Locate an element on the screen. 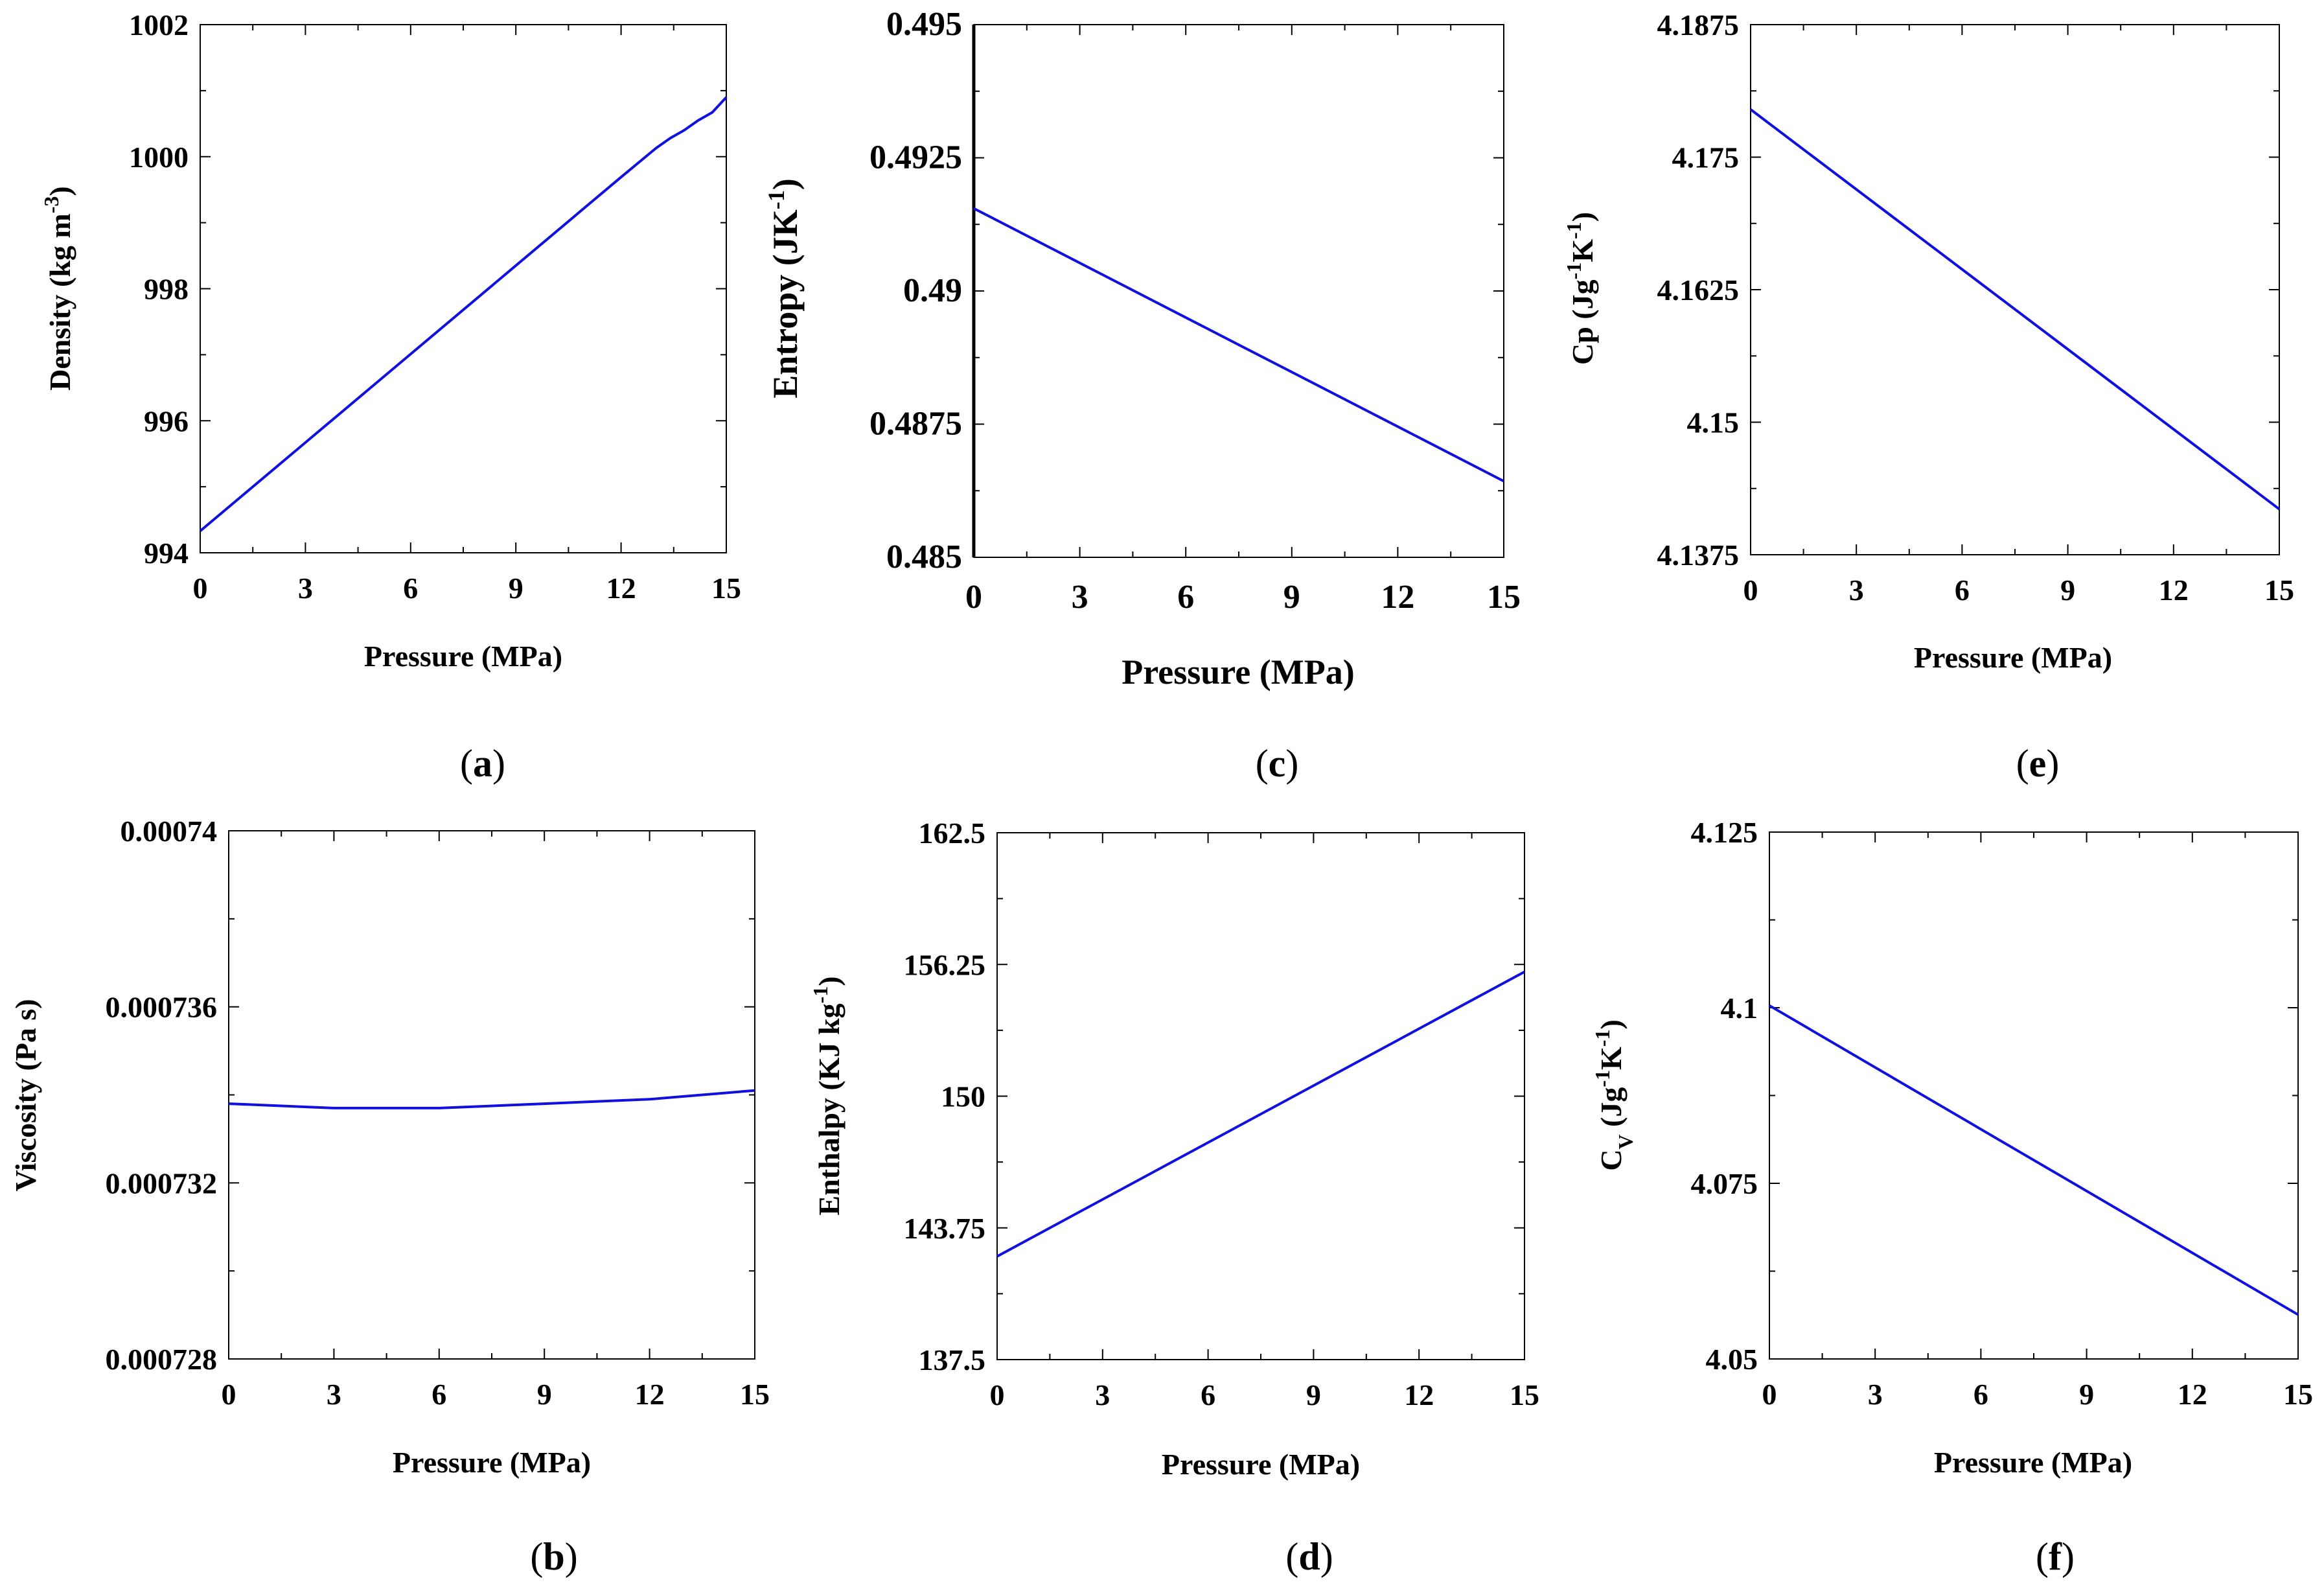  y-axis-title-c: Entropy (JK-1) is located at coordinates (784, 288).